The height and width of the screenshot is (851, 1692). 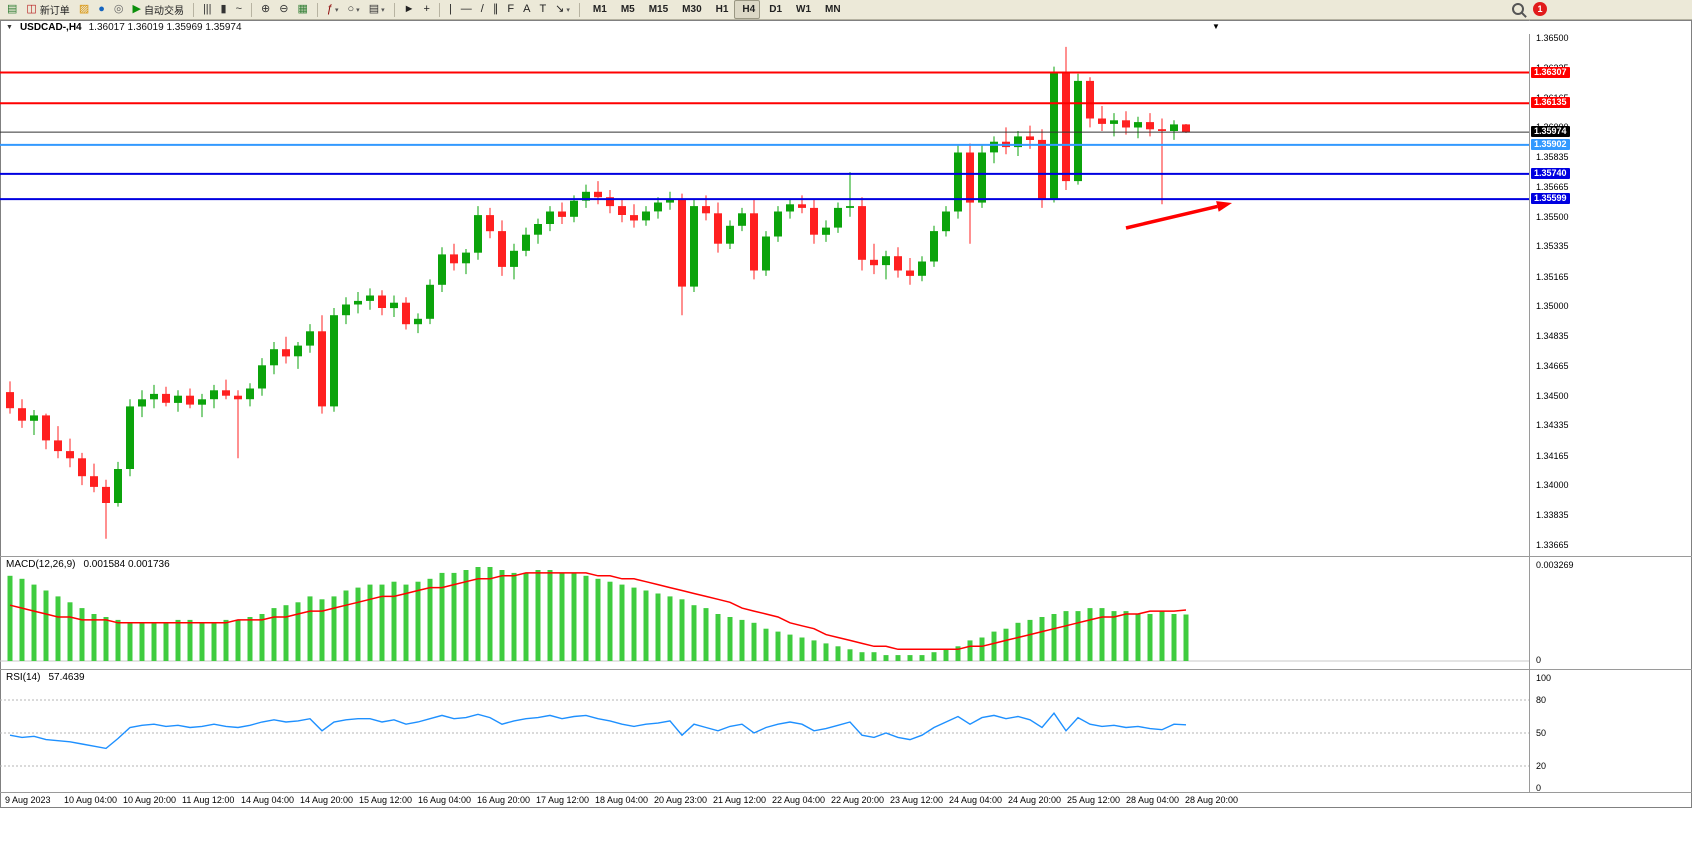 What do you see at coordinates (681, 800) in the screenshot?
I see `time-axis-label: 20 Aug 23:00` at bounding box center [681, 800].